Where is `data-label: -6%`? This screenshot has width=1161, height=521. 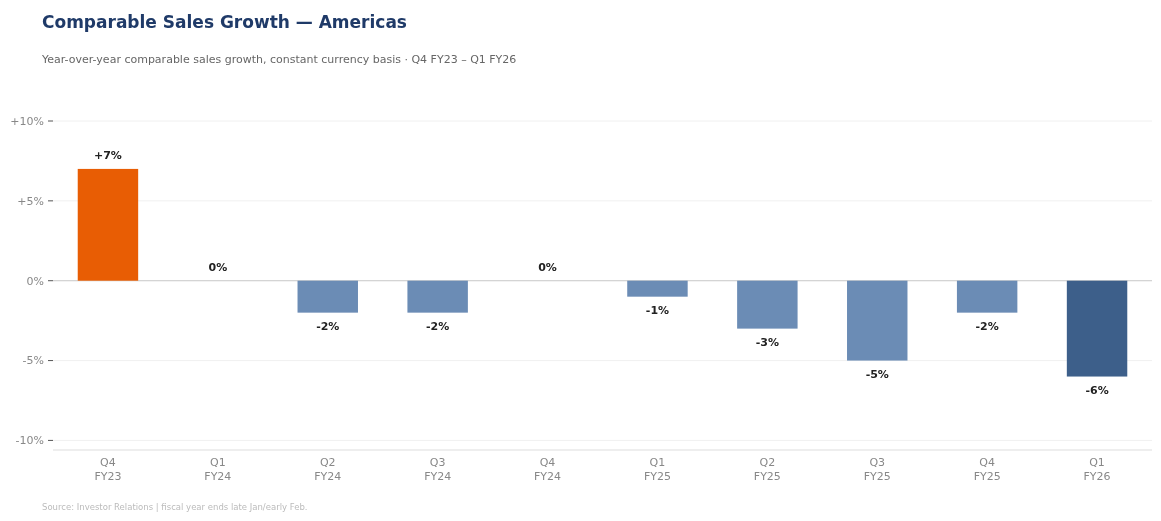 data-label: -6% is located at coordinates (1097, 390).